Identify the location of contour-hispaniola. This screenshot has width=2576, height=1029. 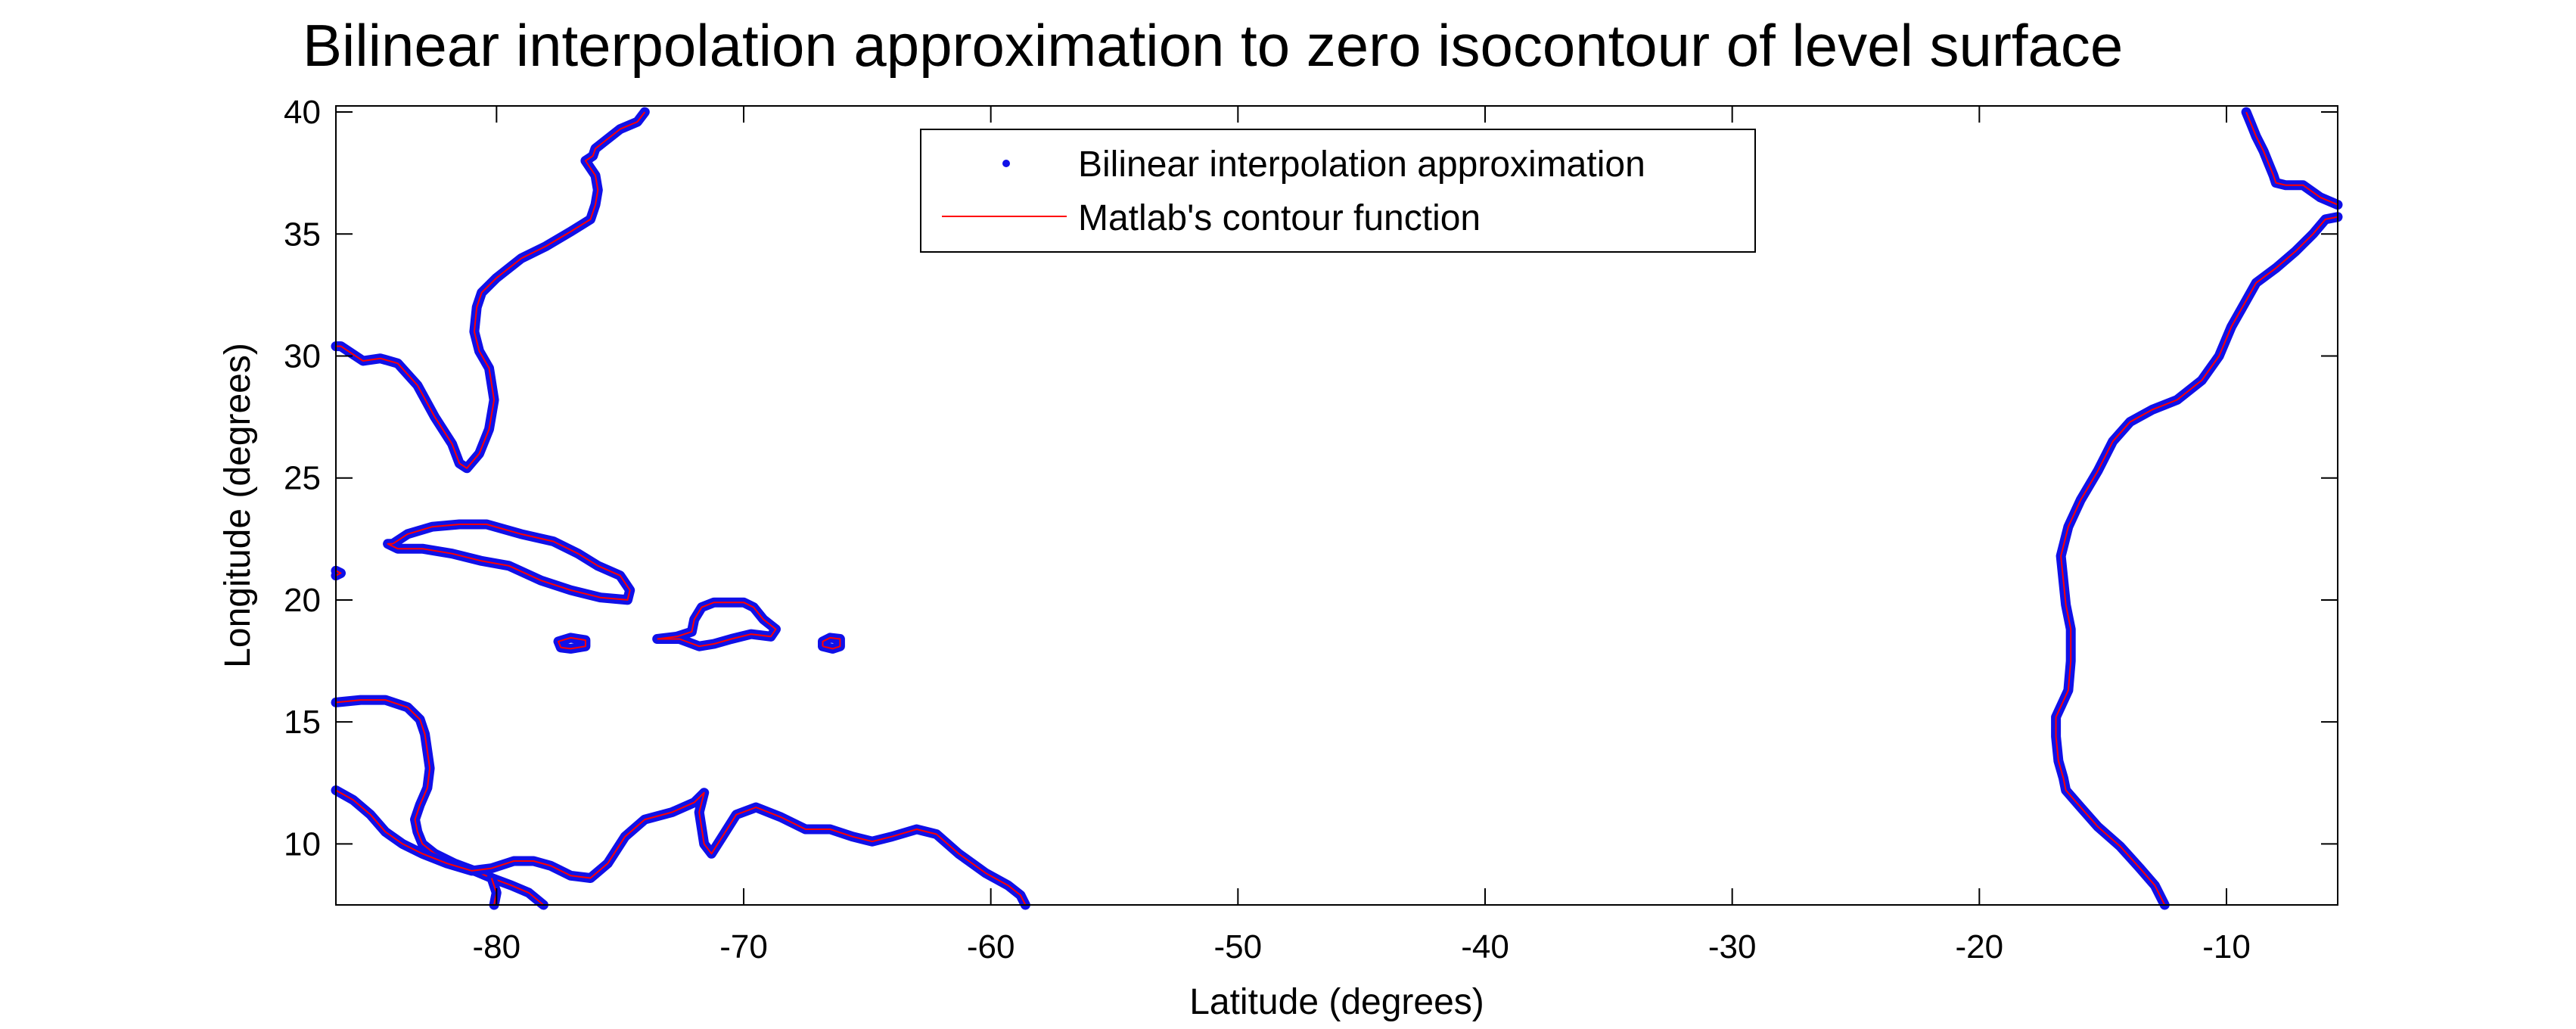
(716, 624).